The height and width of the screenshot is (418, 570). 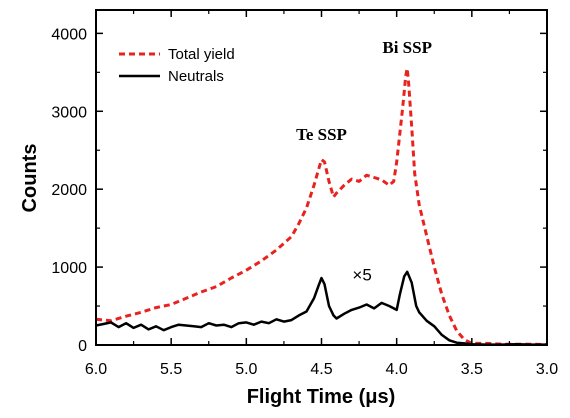 What do you see at coordinates (547, 369) in the screenshot?
I see `x-tick-label: 3.0` at bounding box center [547, 369].